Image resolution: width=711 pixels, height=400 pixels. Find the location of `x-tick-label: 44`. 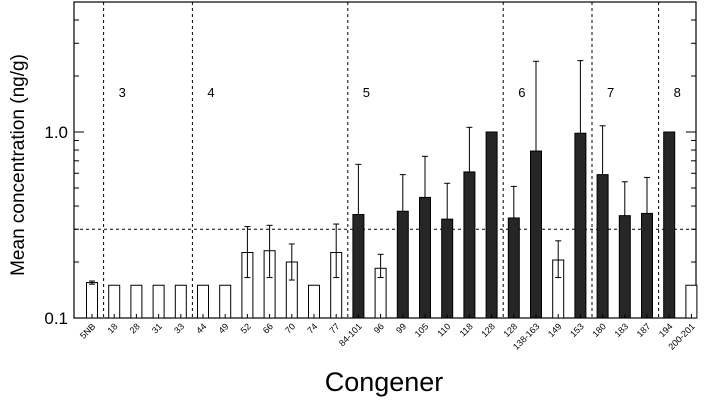

x-tick-label: 44 is located at coordinates (201, 328).